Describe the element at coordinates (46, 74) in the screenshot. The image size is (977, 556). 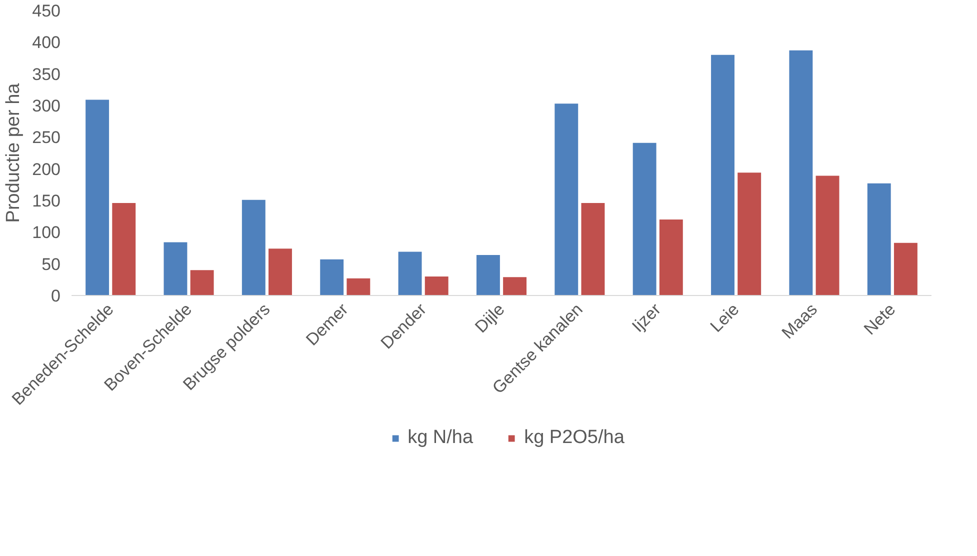
I see `y-tick-label: 350` at that location.